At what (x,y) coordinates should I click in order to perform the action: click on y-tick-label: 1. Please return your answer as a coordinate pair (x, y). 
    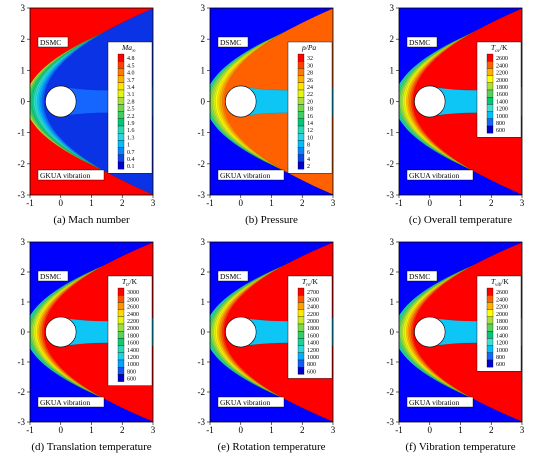
    Looking at the image, I should click on (203, 302).